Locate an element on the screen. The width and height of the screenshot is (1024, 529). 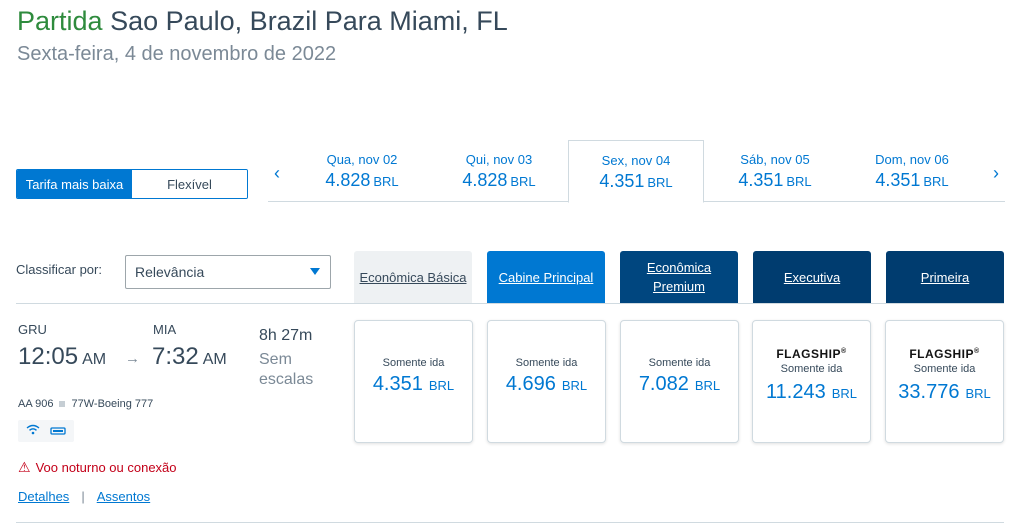
date-tab-nov-03: Qui, nov 03 4.828 BRL is located at coordinates (499, 171).